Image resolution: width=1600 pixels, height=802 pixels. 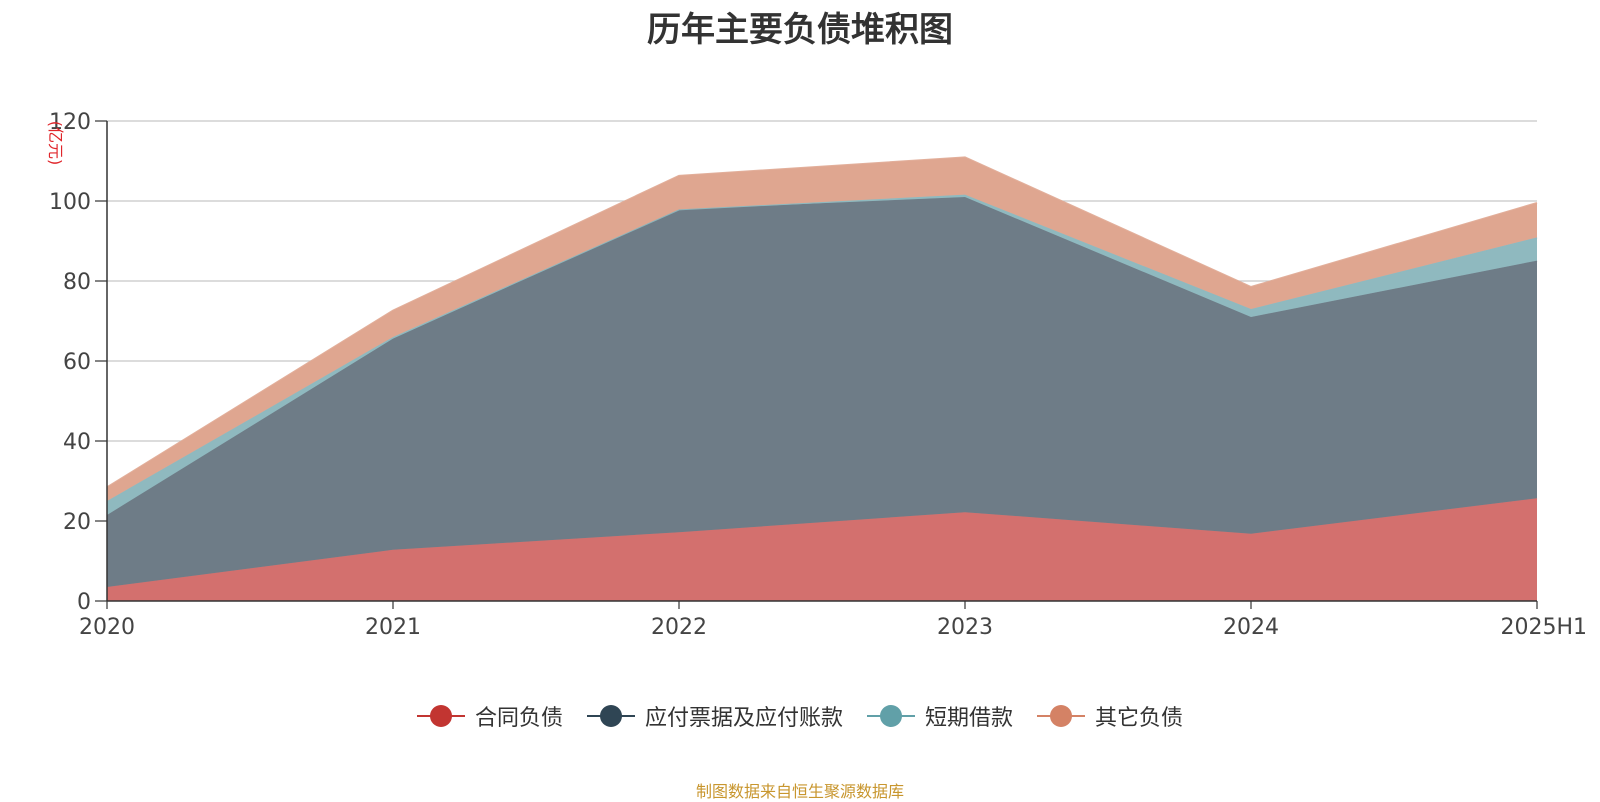 I want to click on unit-label: (亿元), so click(x=55, y=143).